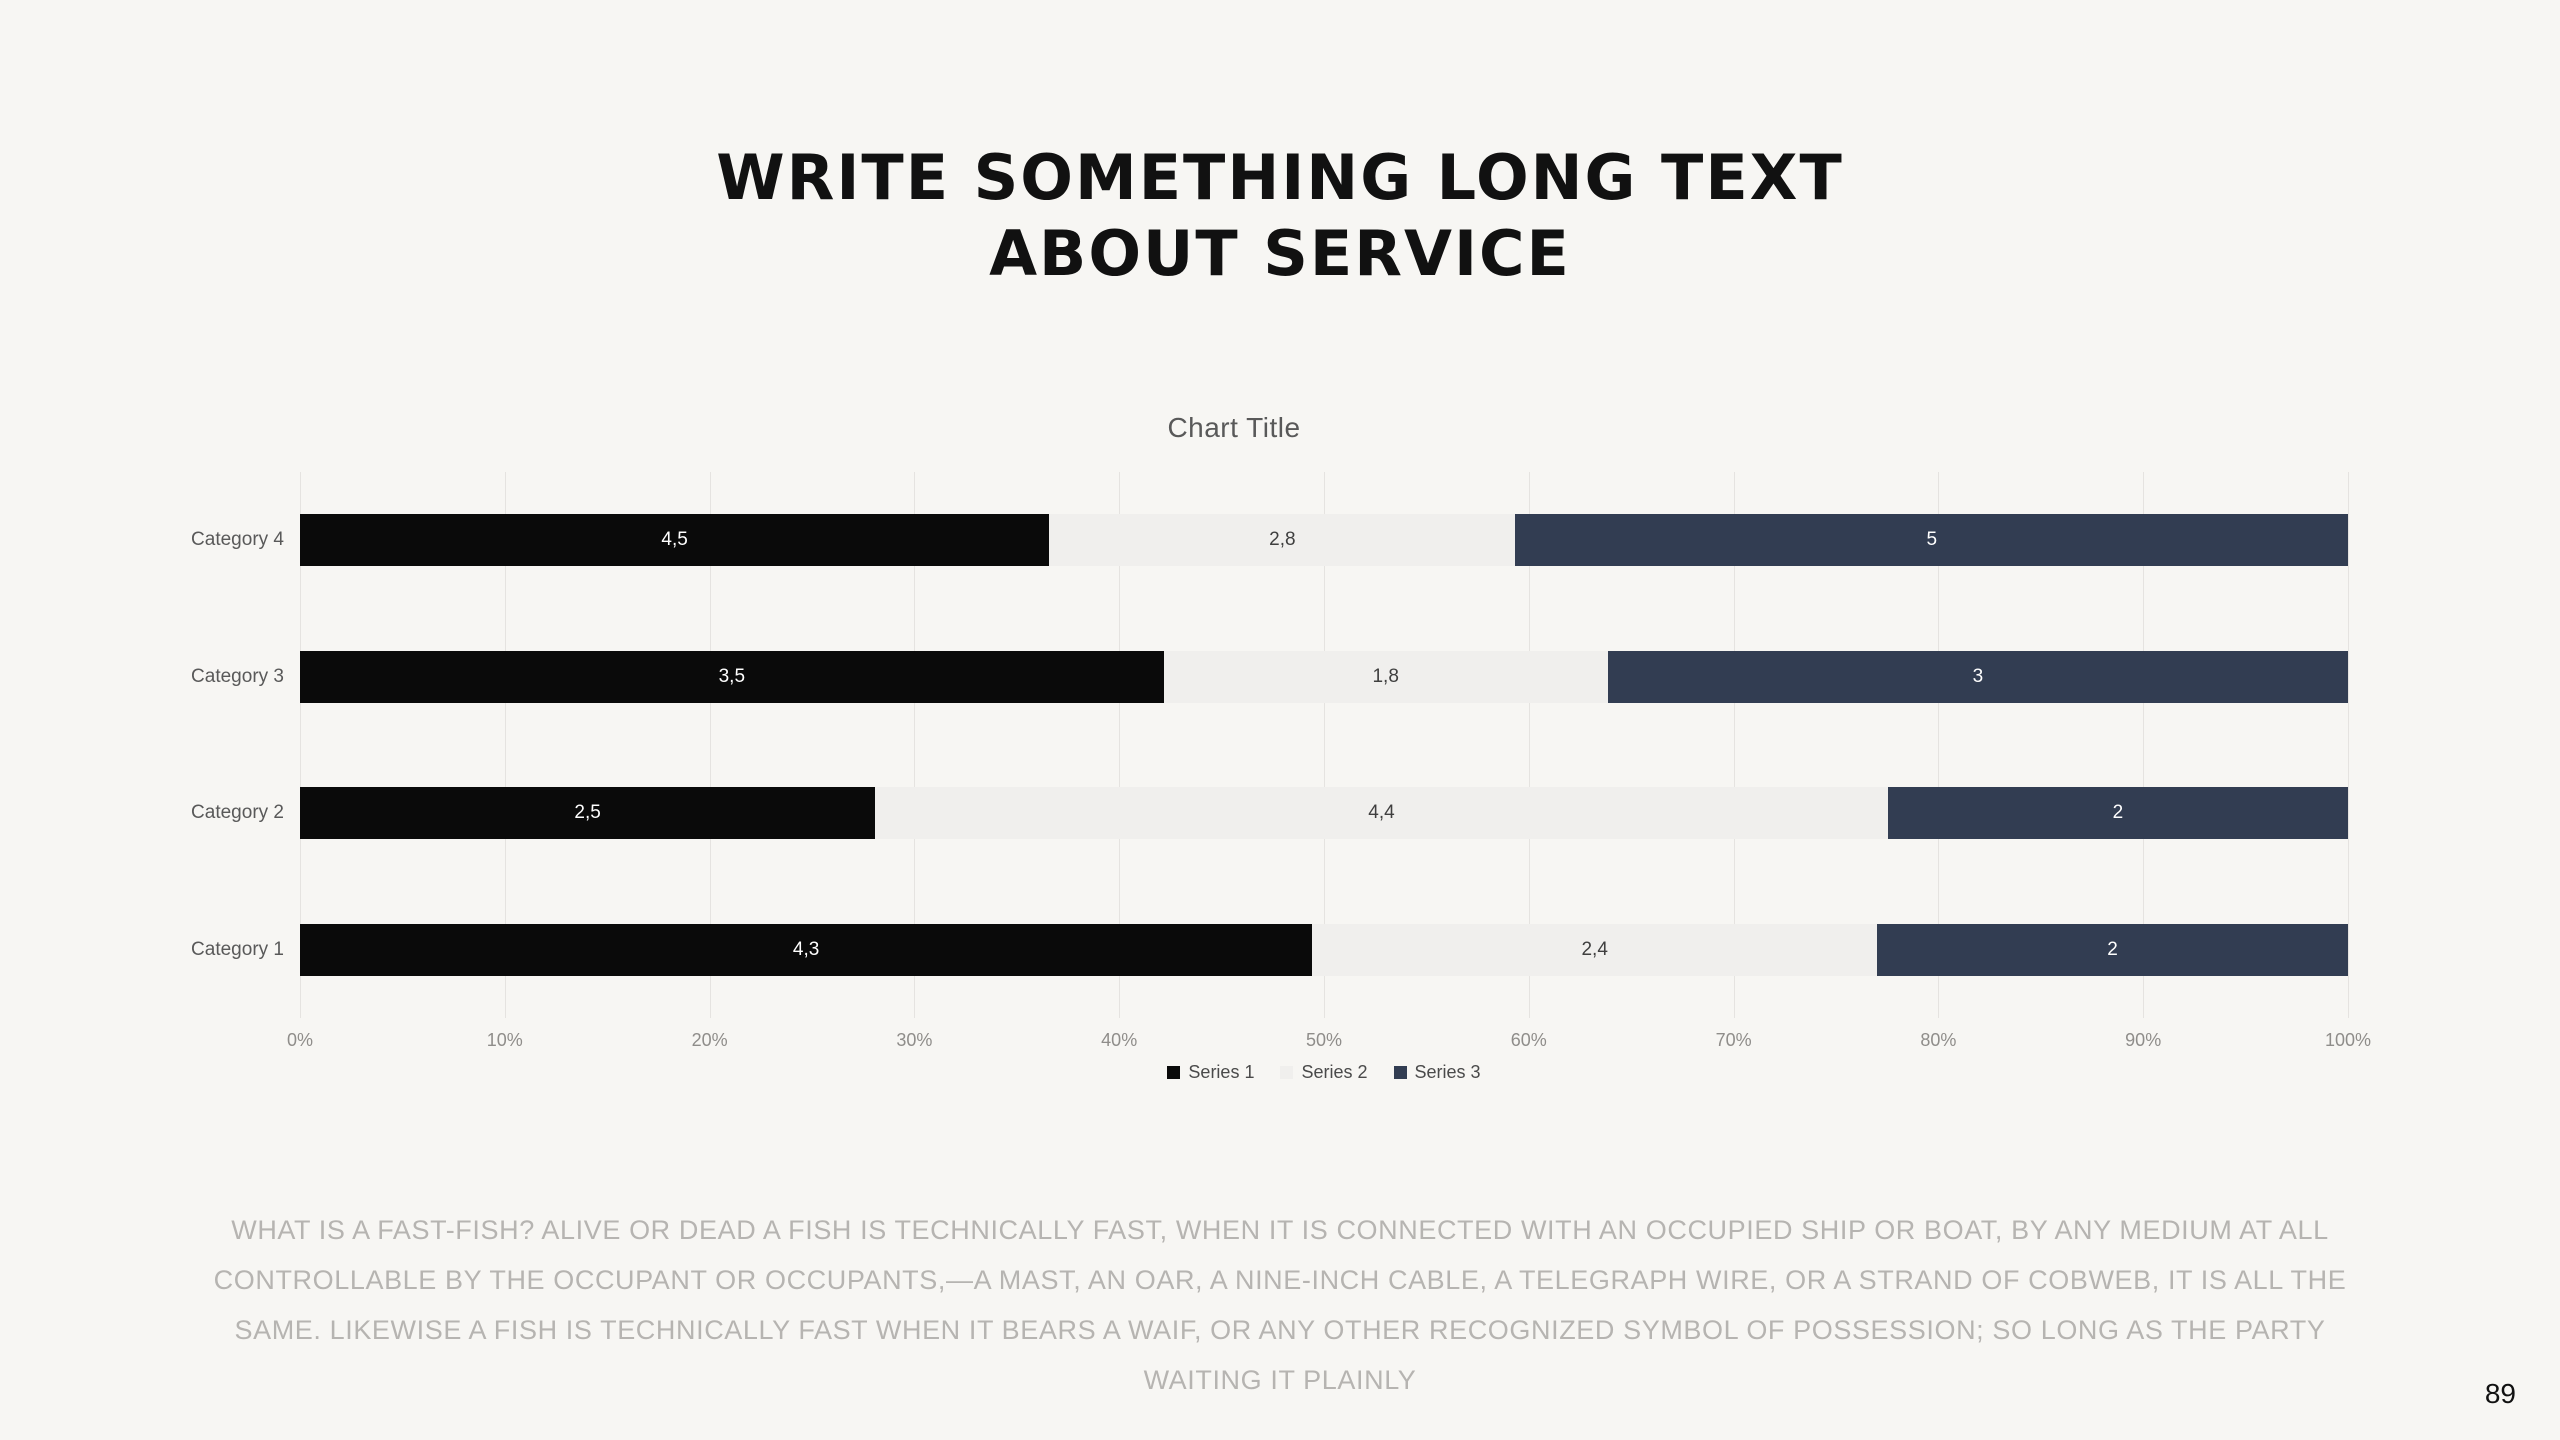  What do you see at coordinates (1119, 1040) in the screenshot?
I see `x-axis-tick-label: 40%` at bounding box center [1119, 1040].